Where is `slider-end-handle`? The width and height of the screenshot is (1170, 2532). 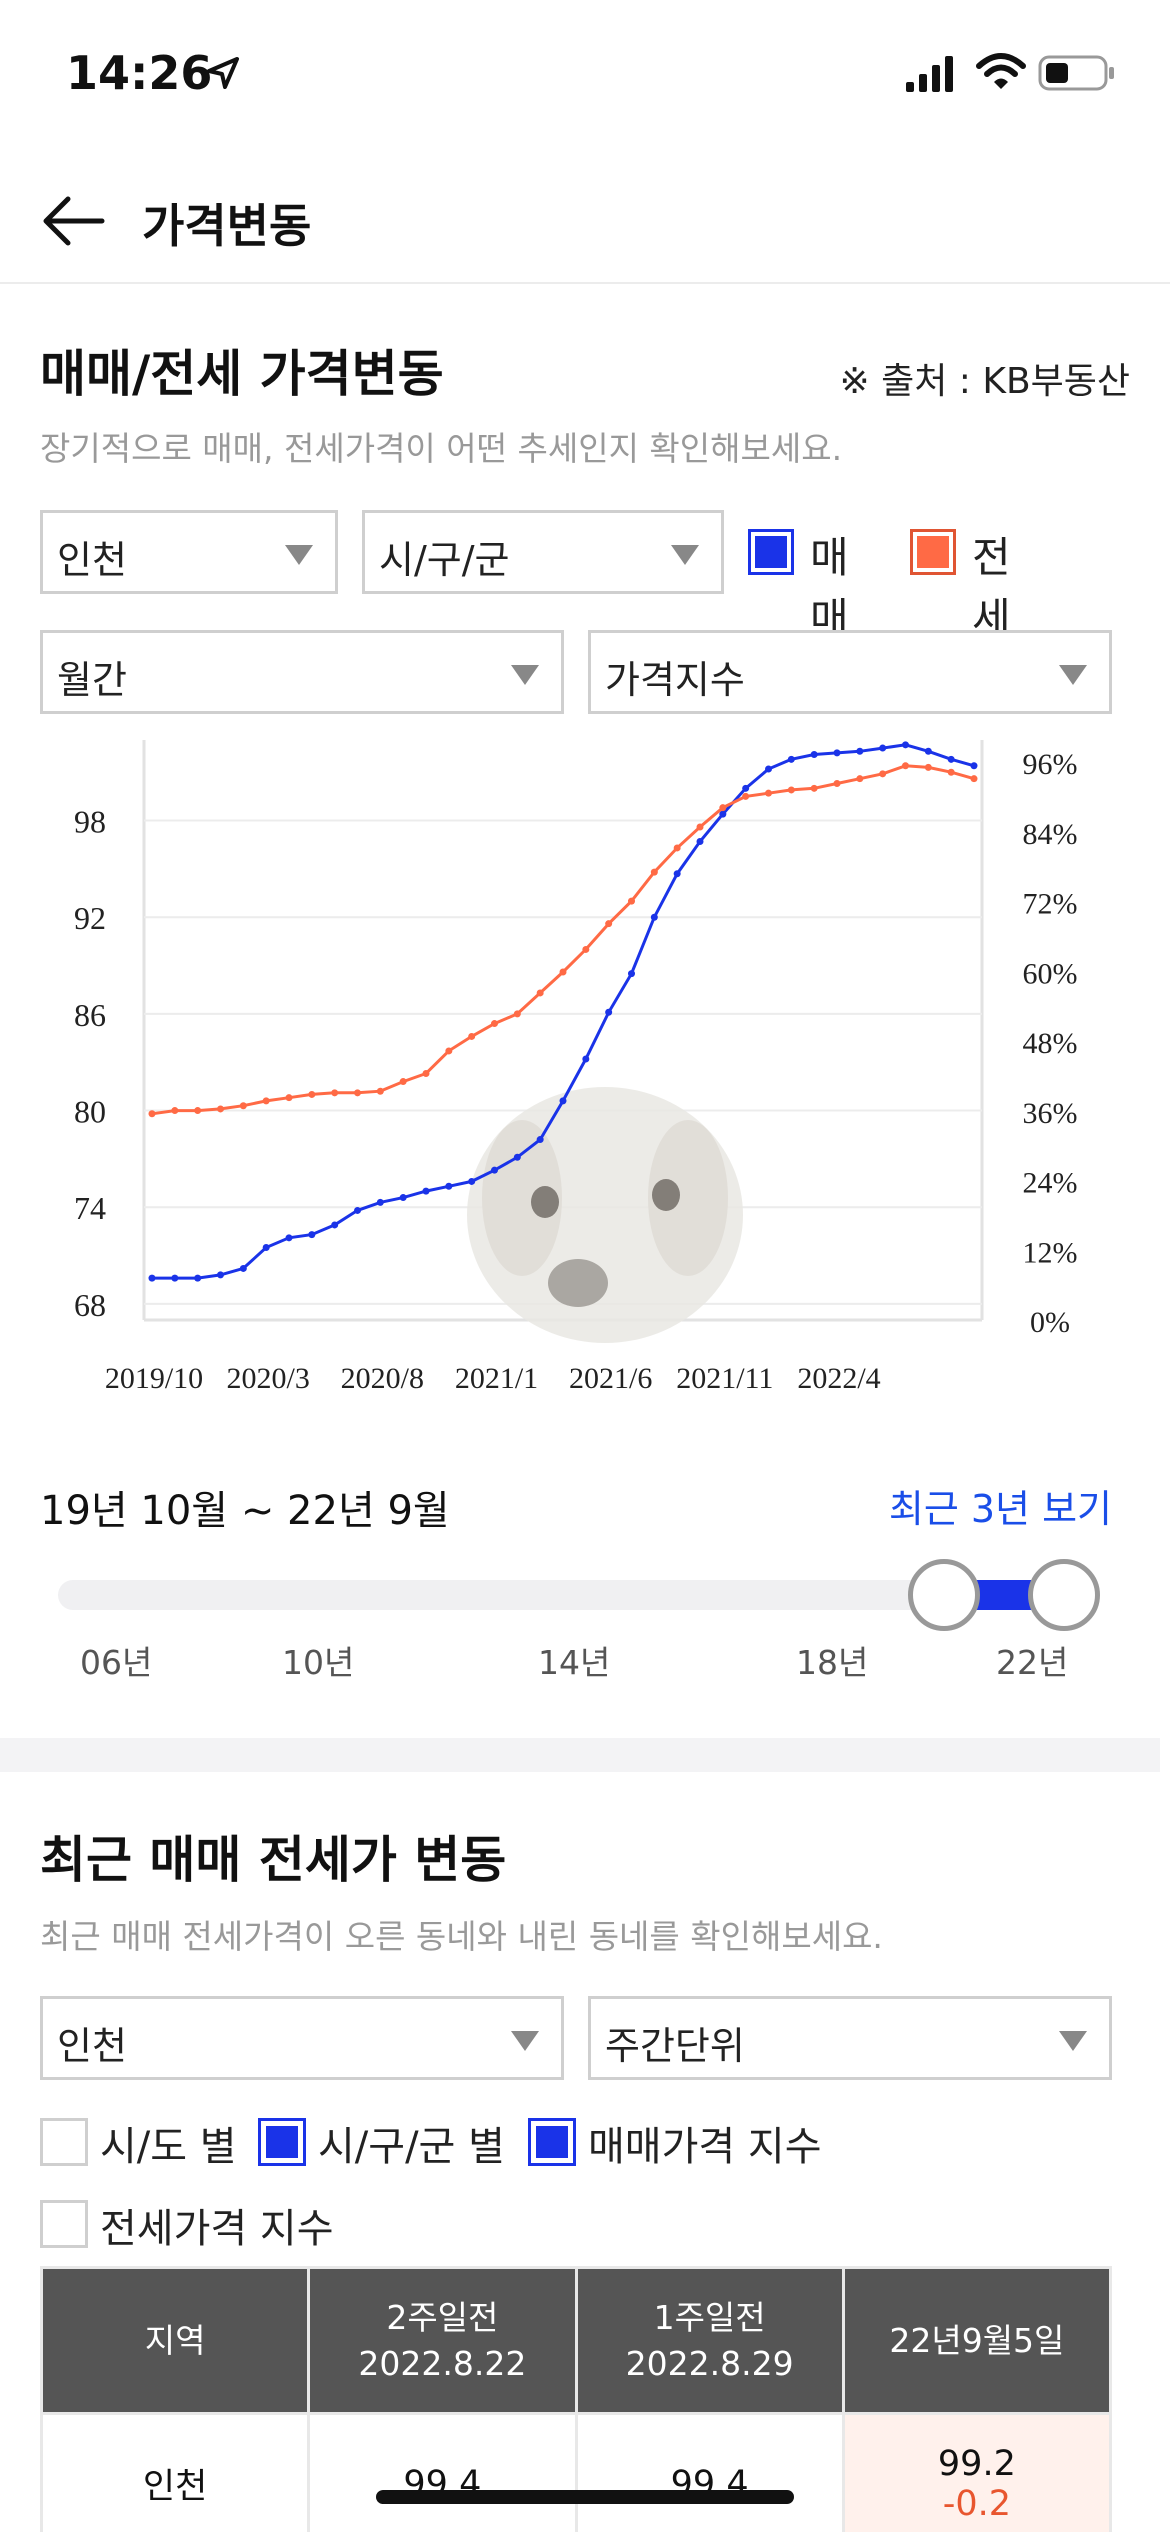
slider-end-handle is located at coordinates (1064, 1595).